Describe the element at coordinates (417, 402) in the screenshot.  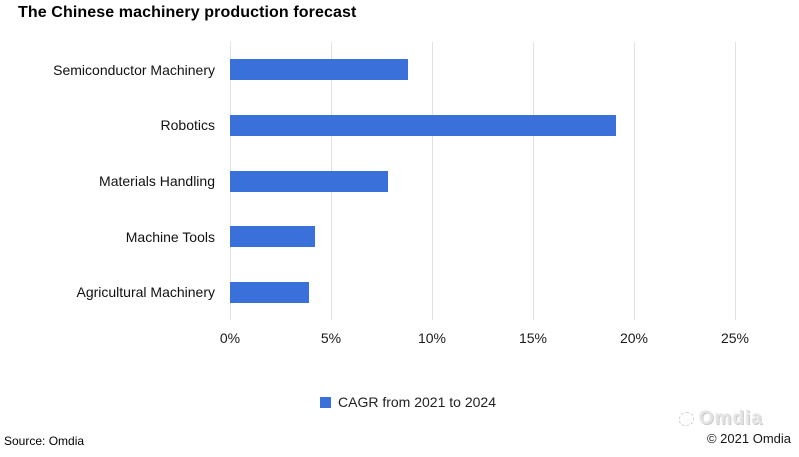
I see `legend-label: CAGR from 2021 to 2024` at that location.